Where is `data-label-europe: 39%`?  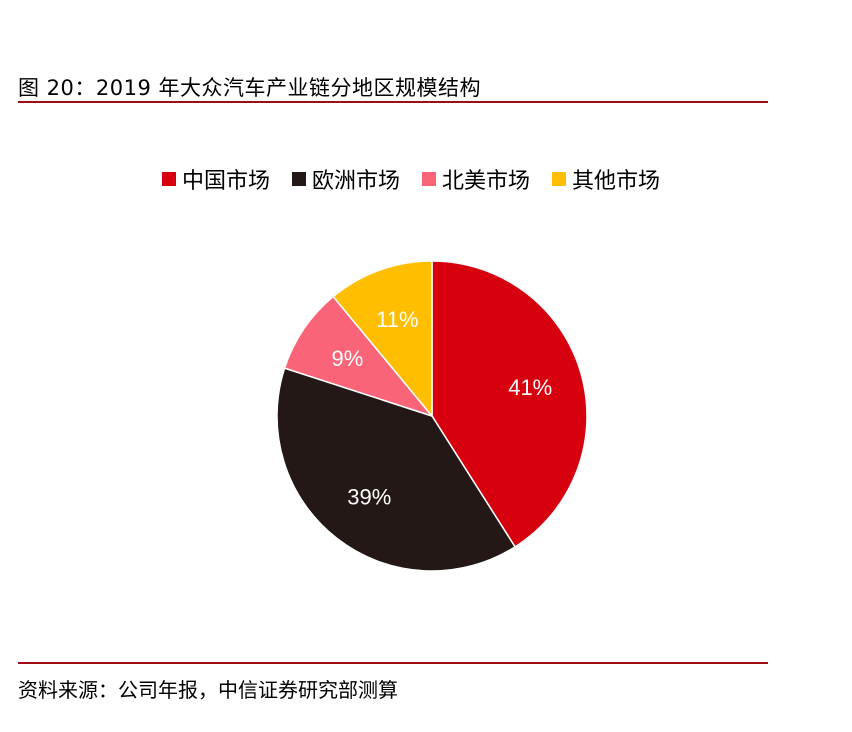 data-label-europe: 39% is located at coordinates (369, 496).